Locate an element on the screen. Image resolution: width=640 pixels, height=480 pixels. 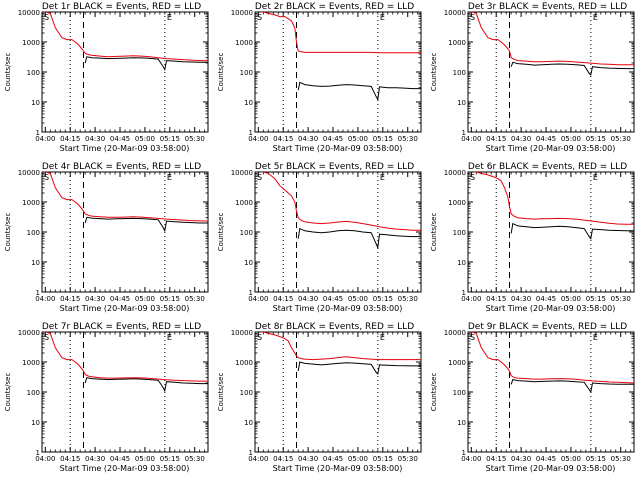
chart-title: Det 6r BLACK = Events, RED = LLD is located at coordinates (547, 167).